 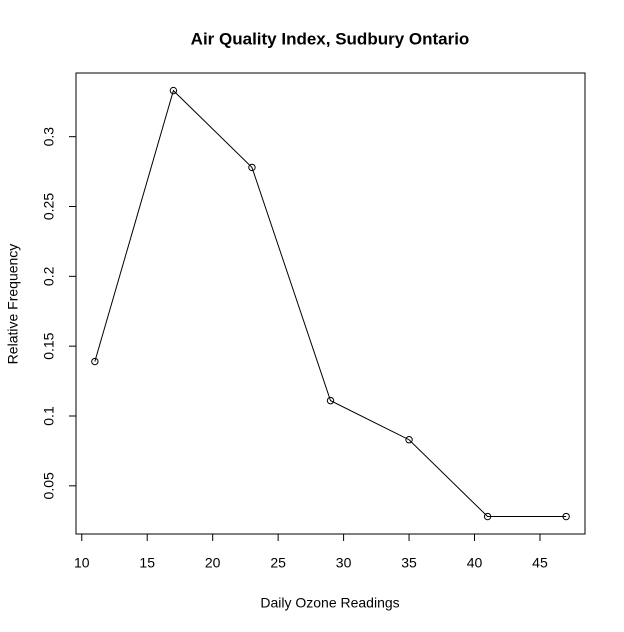 What do you see at coordinates (344, 563) in the screenshot?
I see `x-tick-label: 30` at bounding box center [344, 563].